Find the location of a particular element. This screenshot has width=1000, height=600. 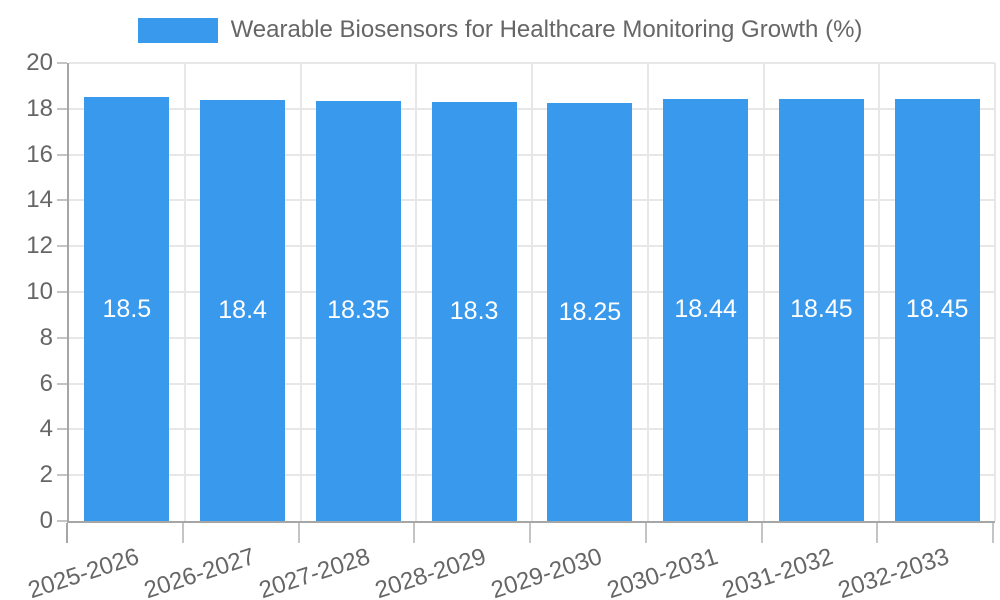

bar-value-label: 18.5 is located at coordinates (127, 308).